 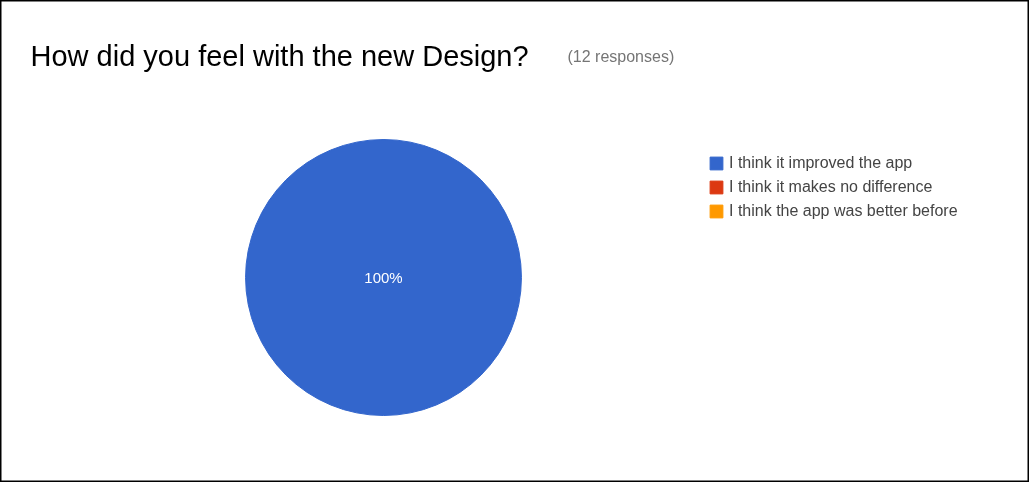 I want to click on chart-title: How did you feel with the new Design?, so click(x=279, y=55).